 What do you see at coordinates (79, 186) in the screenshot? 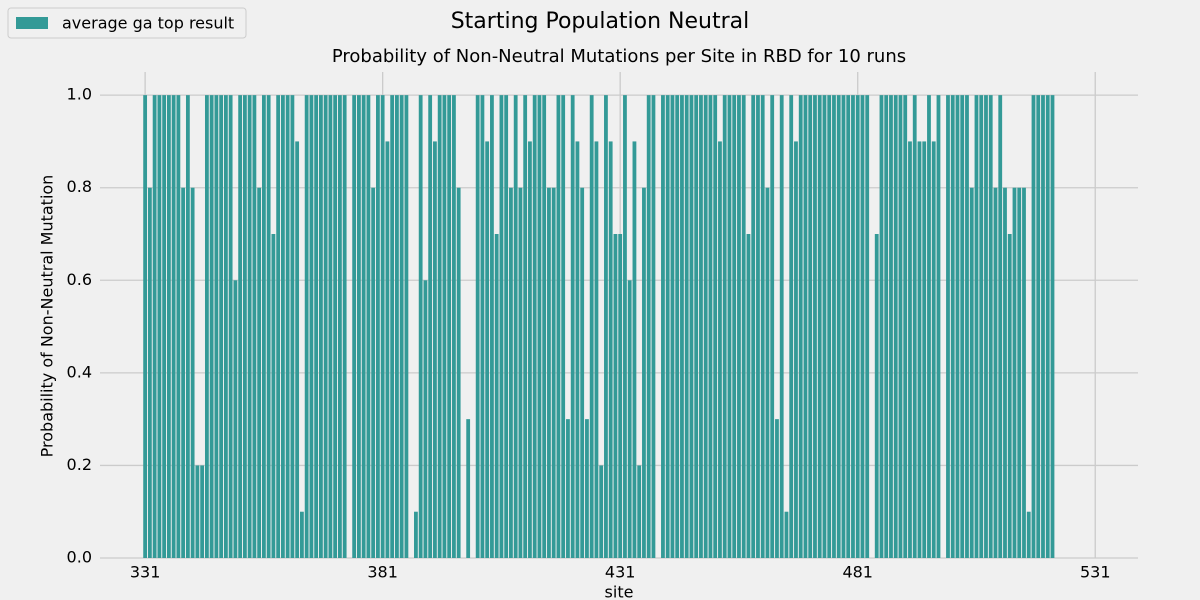
I see `y-tick-label: 0.8` at bounding box center [79, 186].